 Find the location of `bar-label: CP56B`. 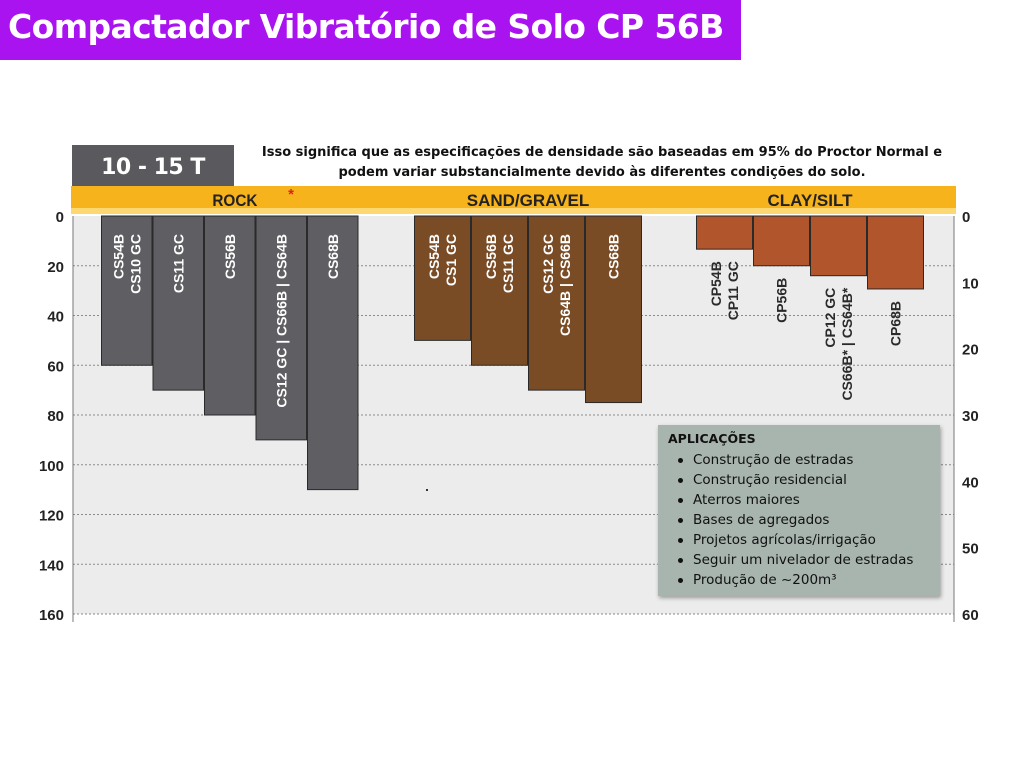

bar-label: CP56B is located at coordinates (782, 300).